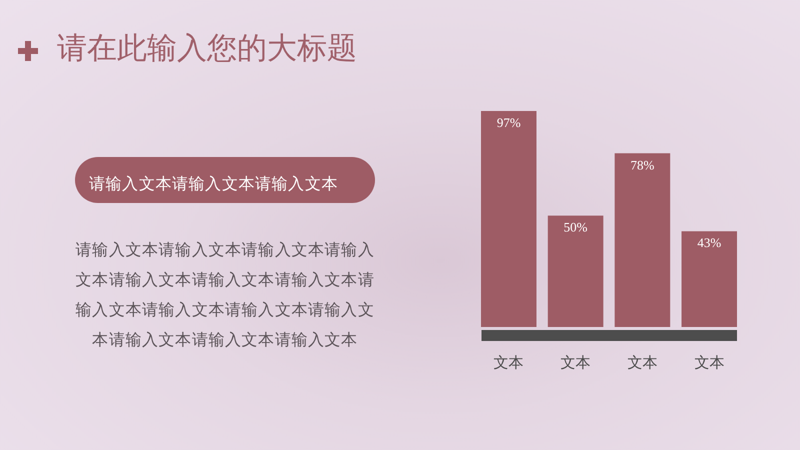 This screenshot has width=800, height=450. Describe the element at coordinates (207, 49) in the screenshot. I see `text: 请在此输入您的大标题` at that location.